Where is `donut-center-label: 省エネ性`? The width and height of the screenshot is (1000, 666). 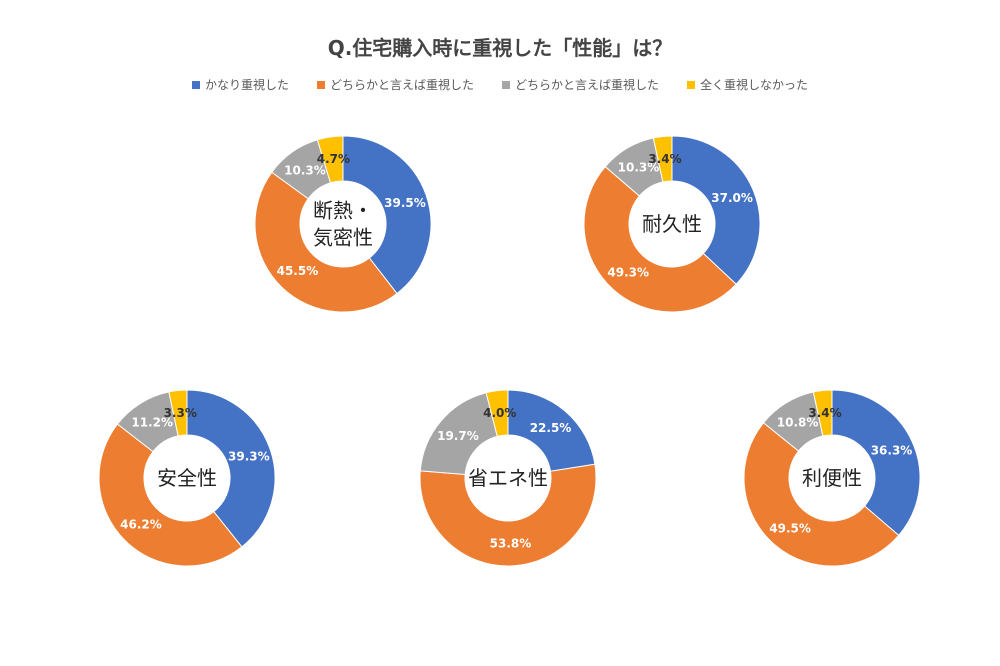
donut-center-label: 省エネ性 is located at coordinates (508, 478).